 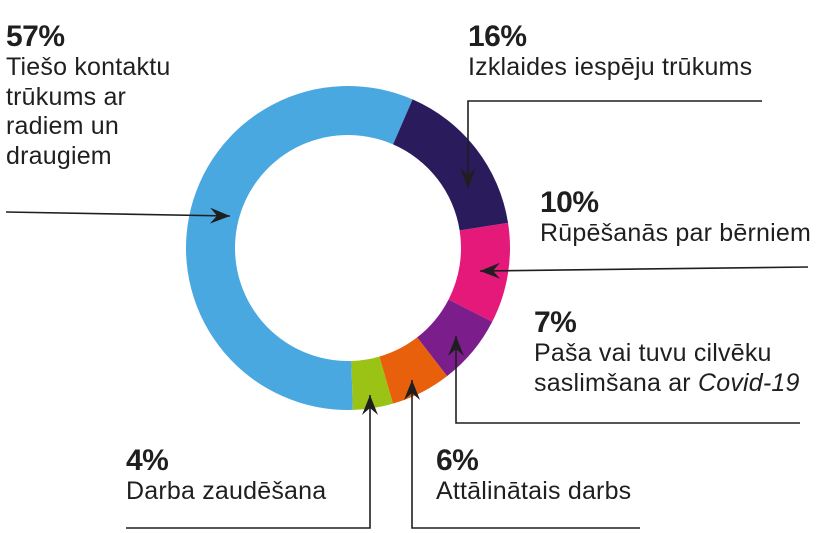 What do you see at coordinates (555, 322) in the screenshot?
I see `value-label-covid: 7%` at bounding box center [555, 322].